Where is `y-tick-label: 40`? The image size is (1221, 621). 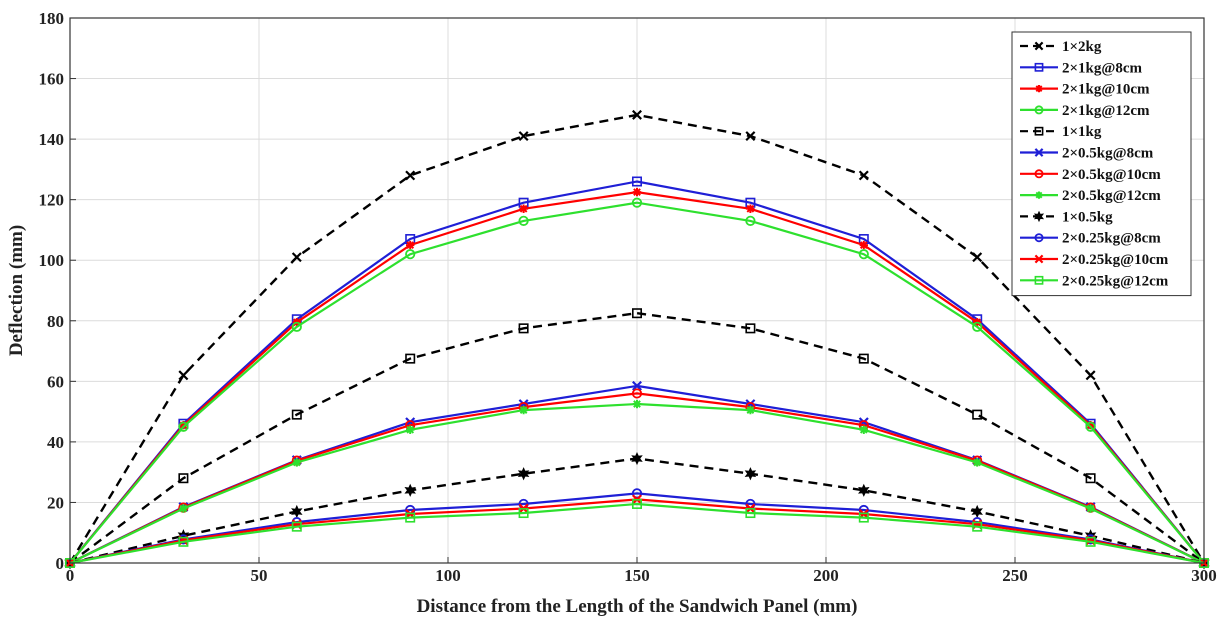
y-tick-label: 40 is located at coordinates (55, 442).